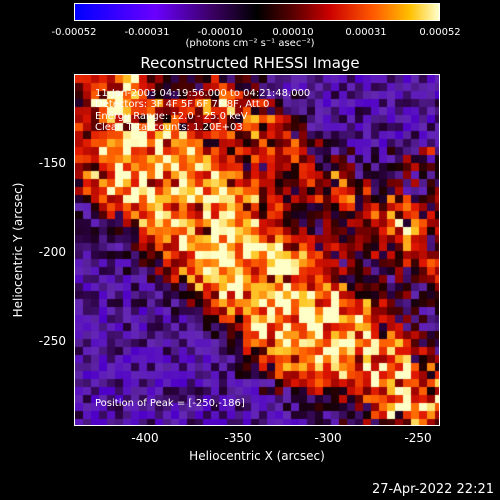 Image resolution: width=500 pixels, height=500 pixels. Describe the element at coordinates (170, 403) in the screenshot. I see `info-peak: Position of Peak = [-250,-186]` at that location.